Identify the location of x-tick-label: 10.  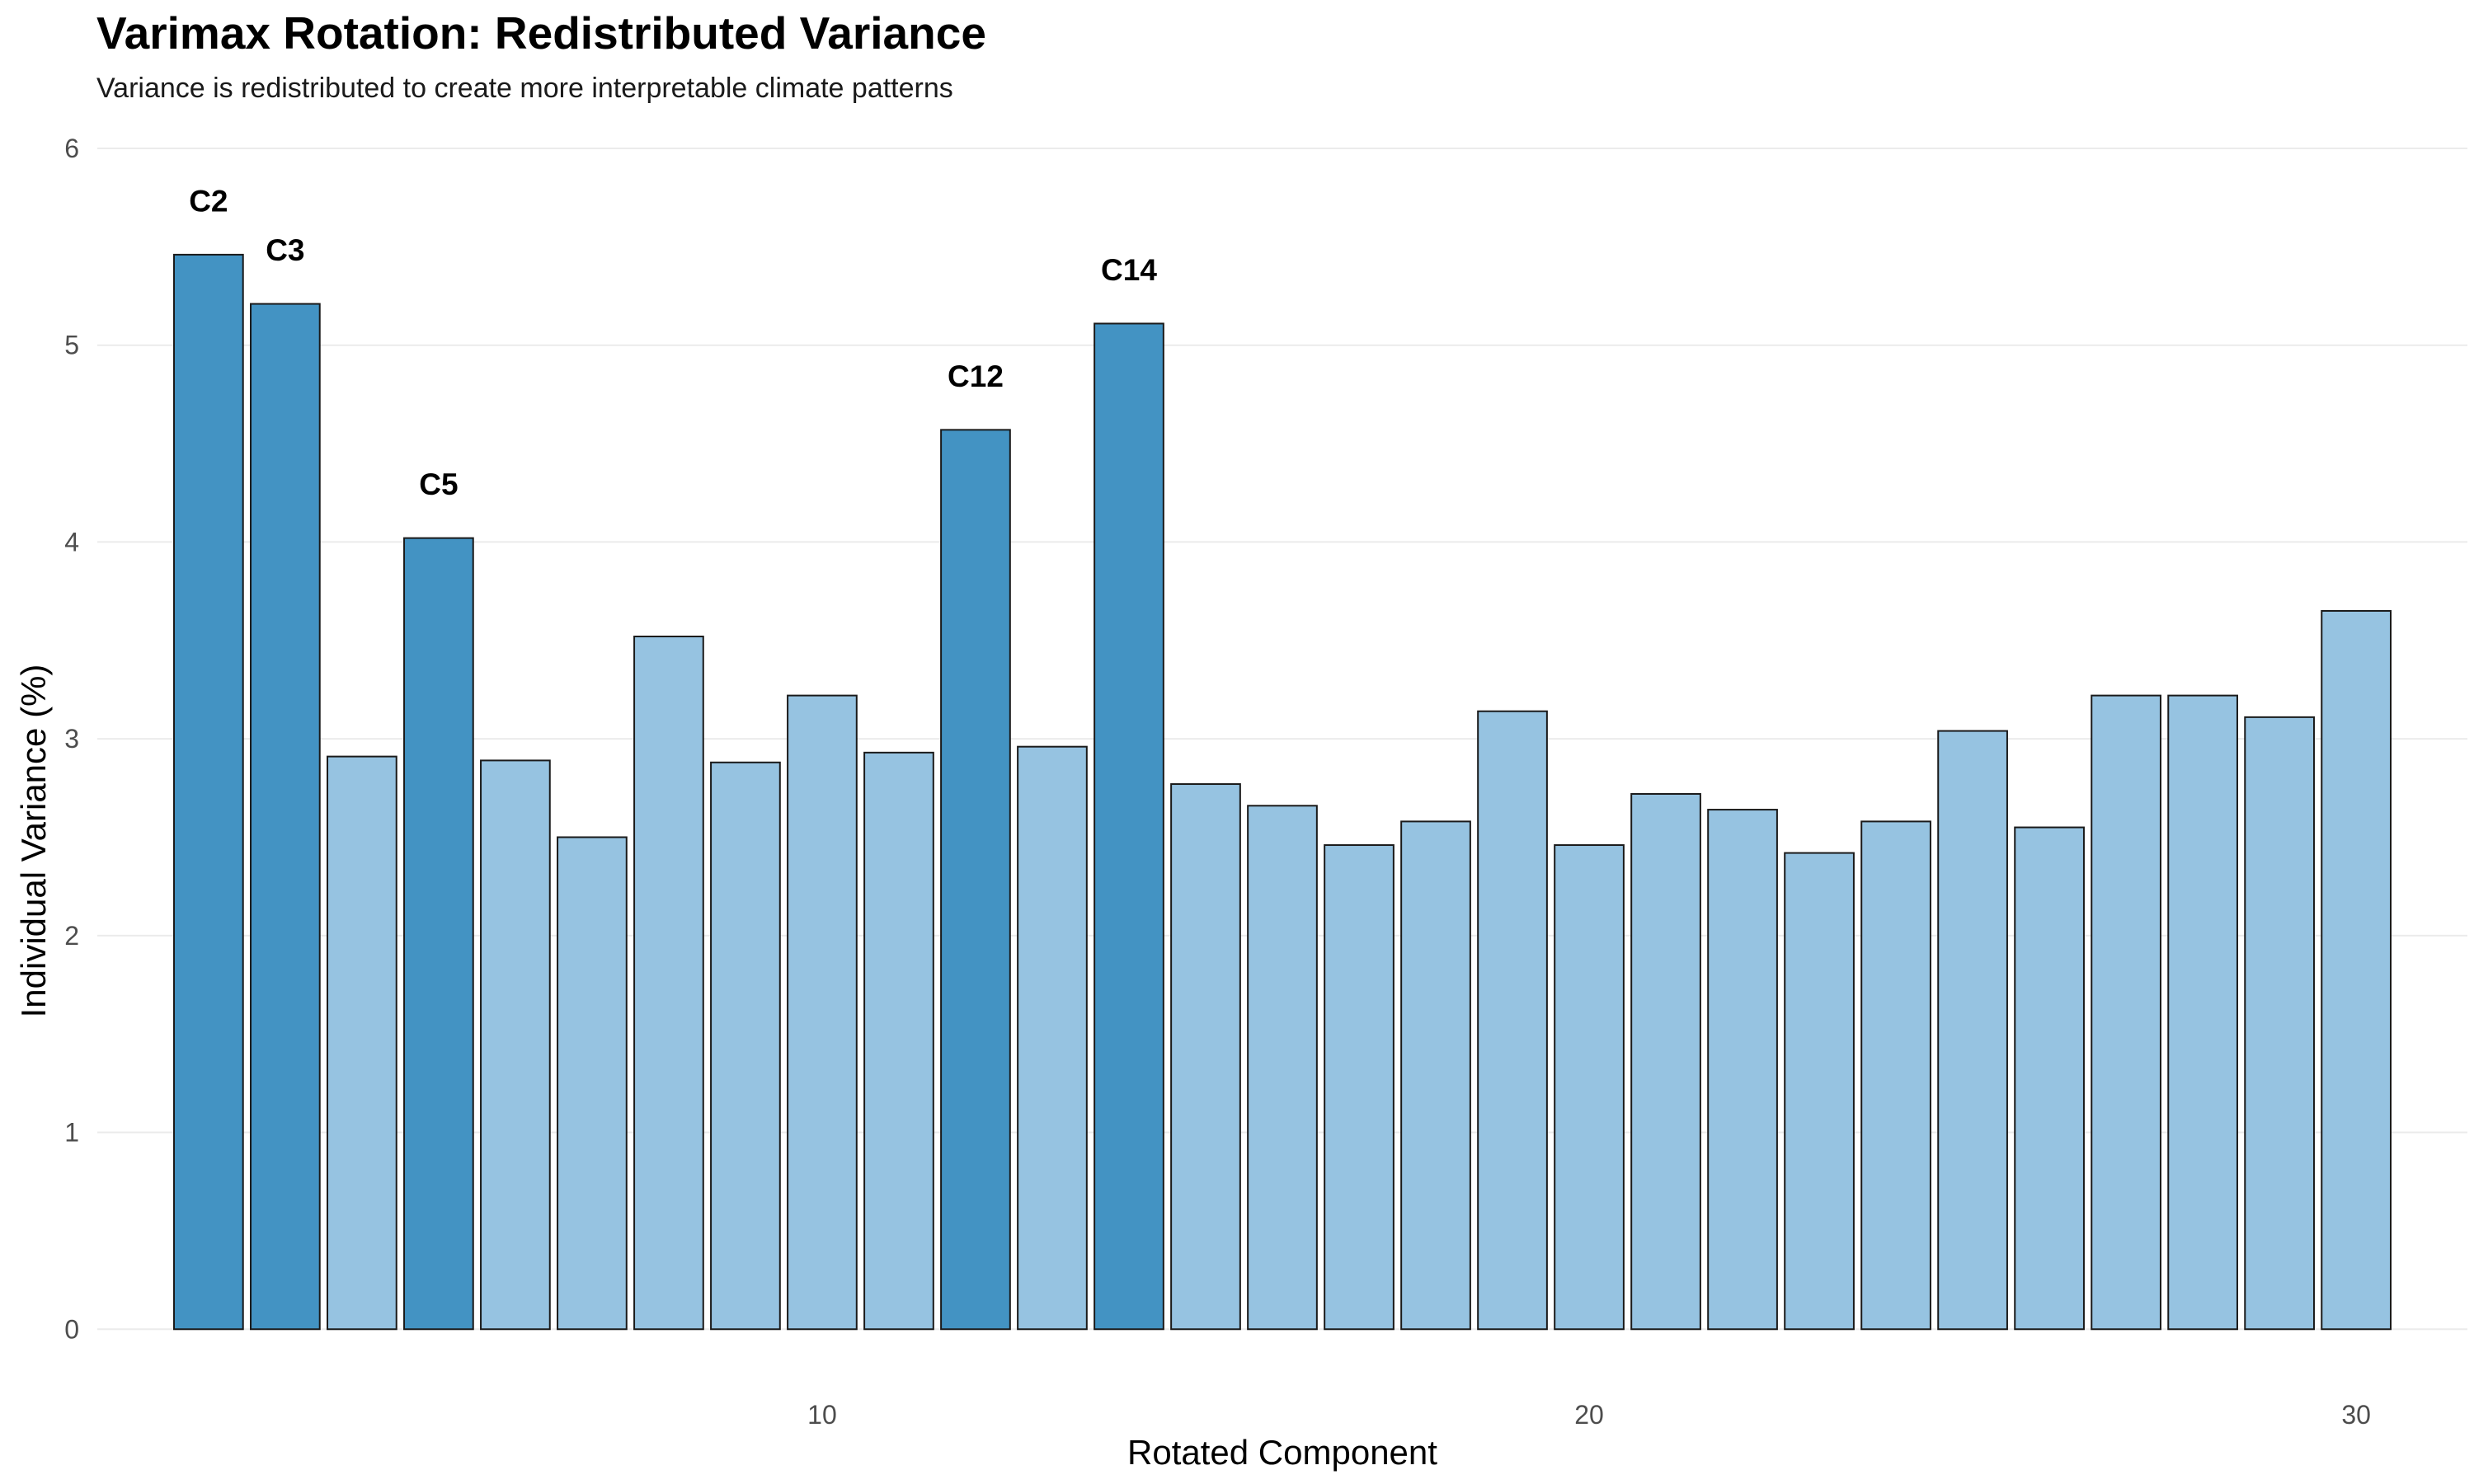
(822, 1415).